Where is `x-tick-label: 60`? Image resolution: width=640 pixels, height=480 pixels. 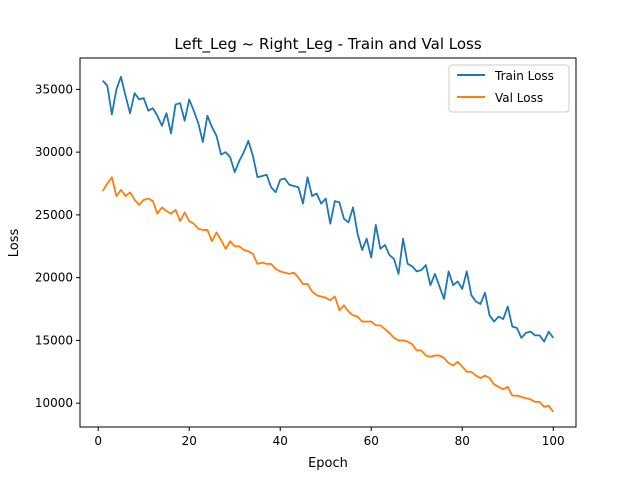 x-tick-label: 60 is located at coordinates (371, 441).